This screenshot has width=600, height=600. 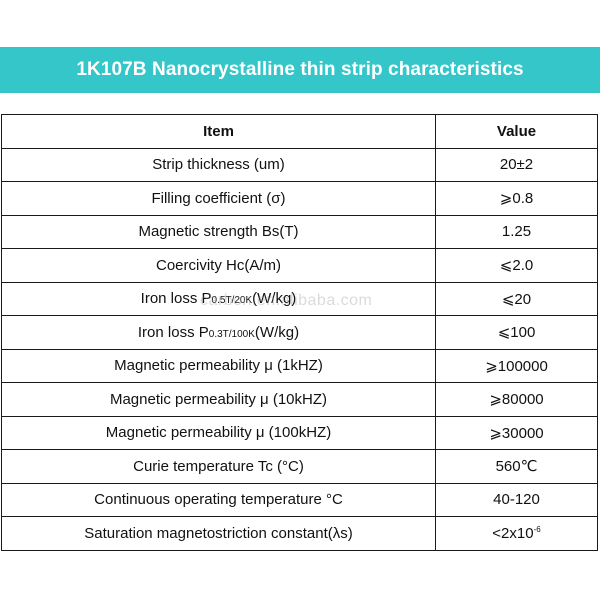 I want to click on table-row: Coercivity Hc(A/m) ⩽2.0, so click(x=299, y=265).